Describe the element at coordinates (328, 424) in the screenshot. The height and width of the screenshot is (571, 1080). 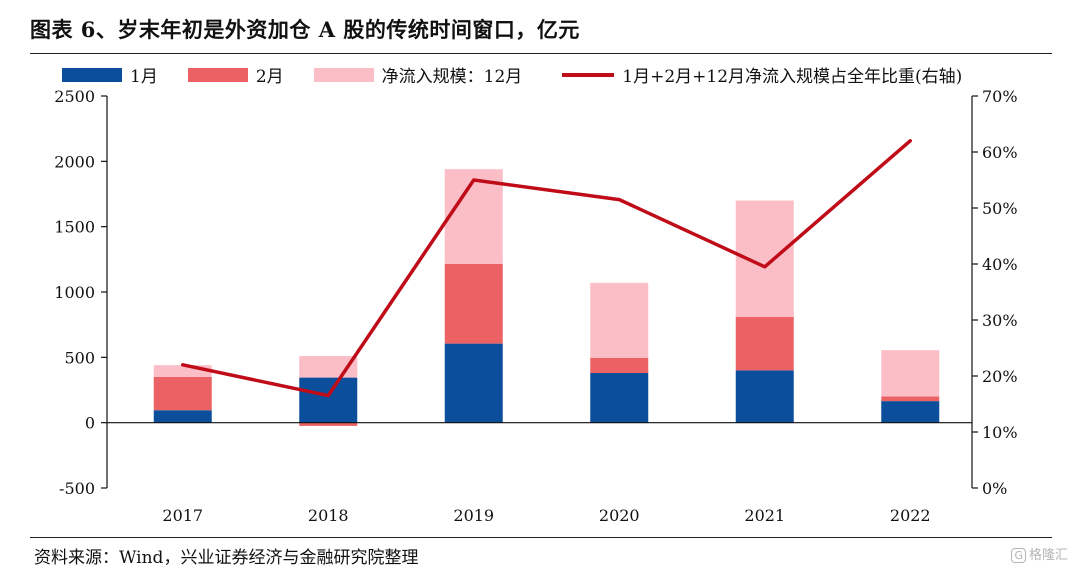
I see `bar-segment-s1-2018` at that location.